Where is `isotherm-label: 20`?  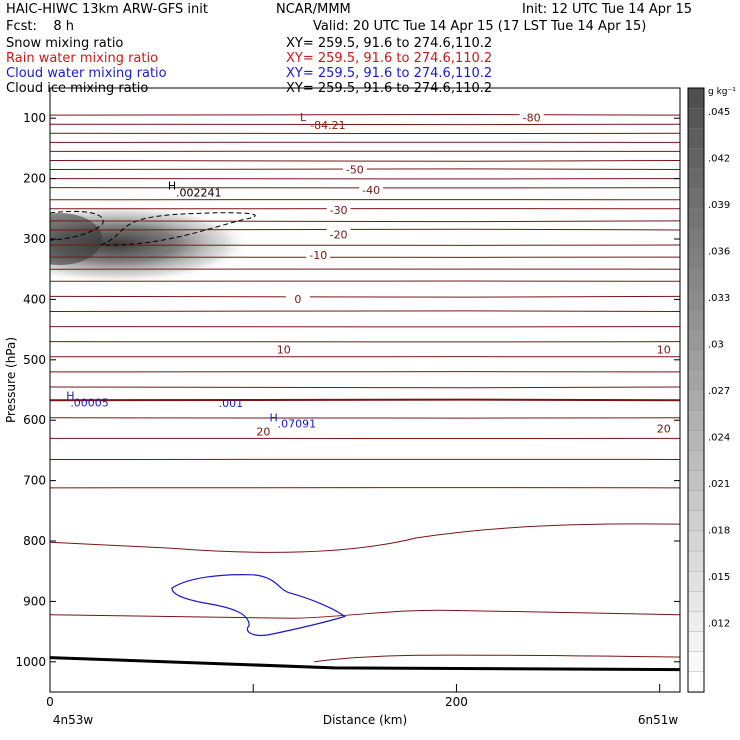 isotherm-label: 20 is located at coordinates (664, 428).